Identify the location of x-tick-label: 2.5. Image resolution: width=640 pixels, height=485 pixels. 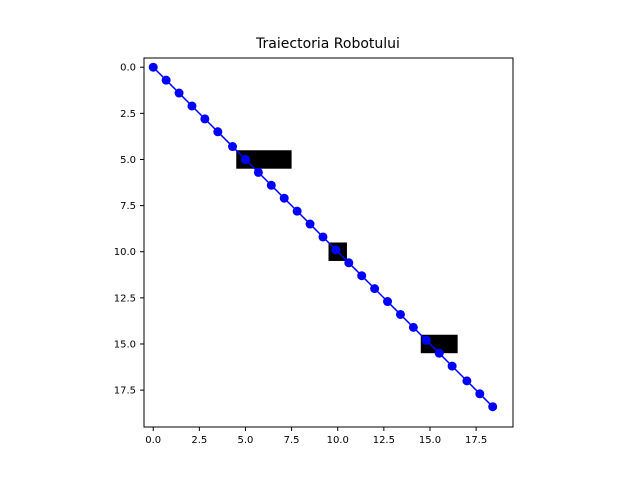
(199, 440).